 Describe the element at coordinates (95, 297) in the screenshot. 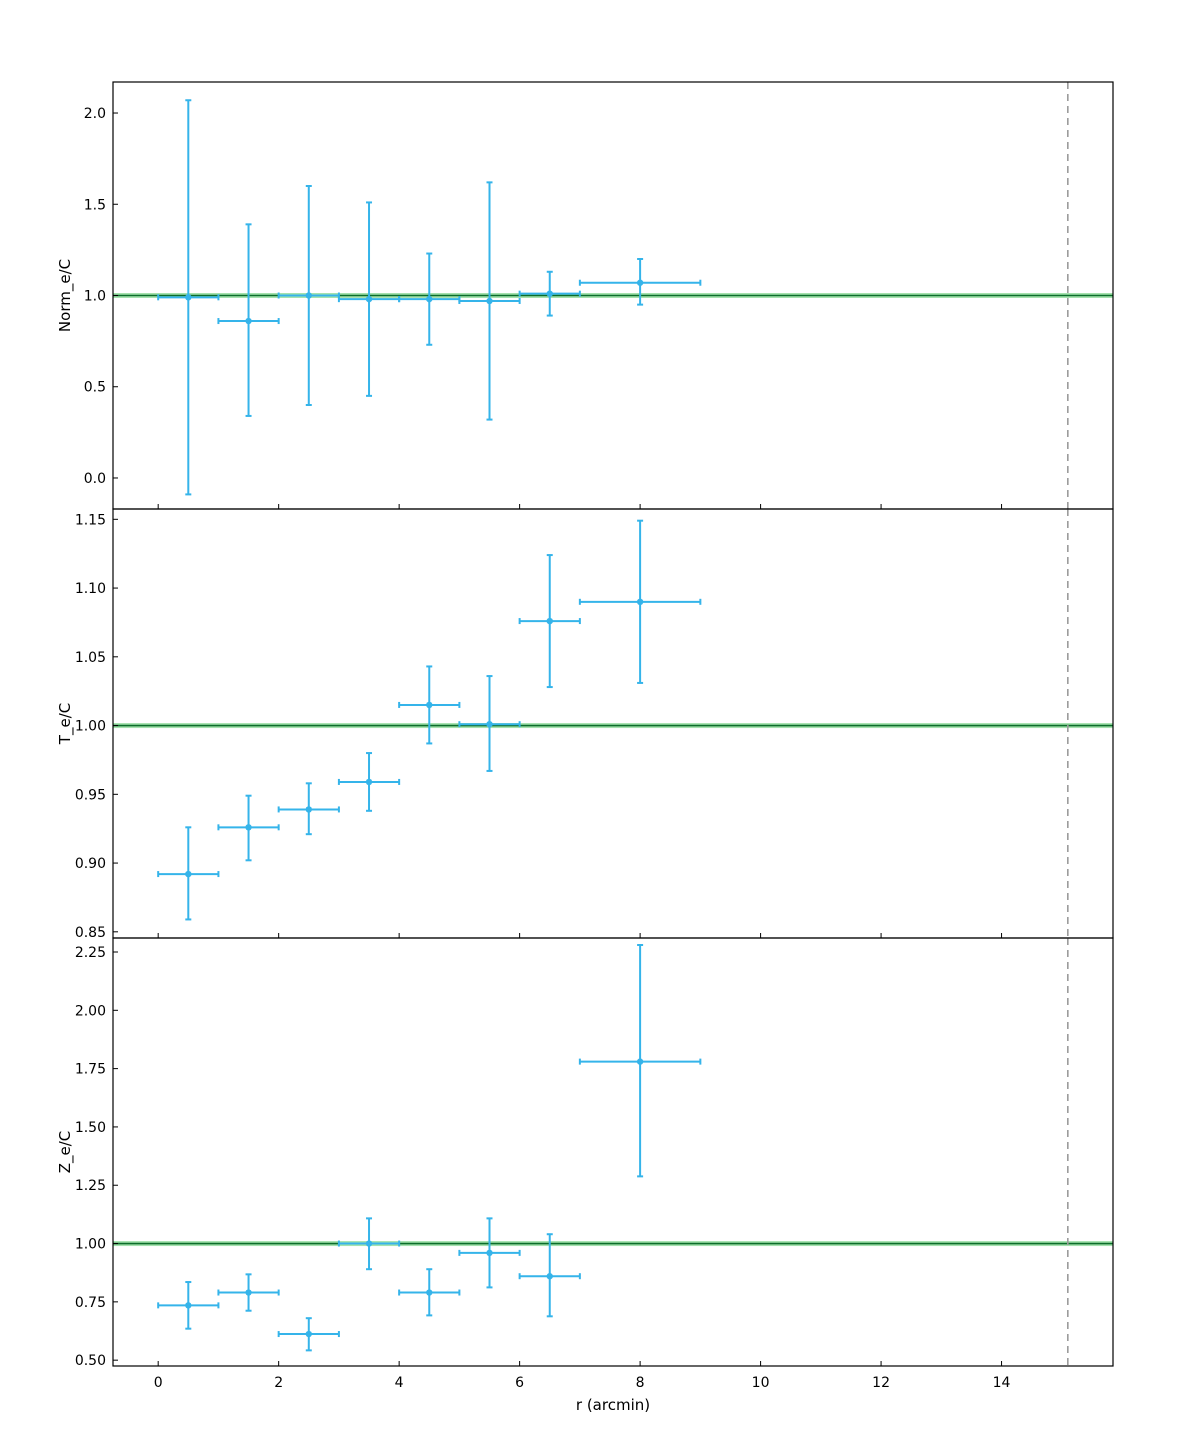

I see `y-tick-label: 1.0` at that location.